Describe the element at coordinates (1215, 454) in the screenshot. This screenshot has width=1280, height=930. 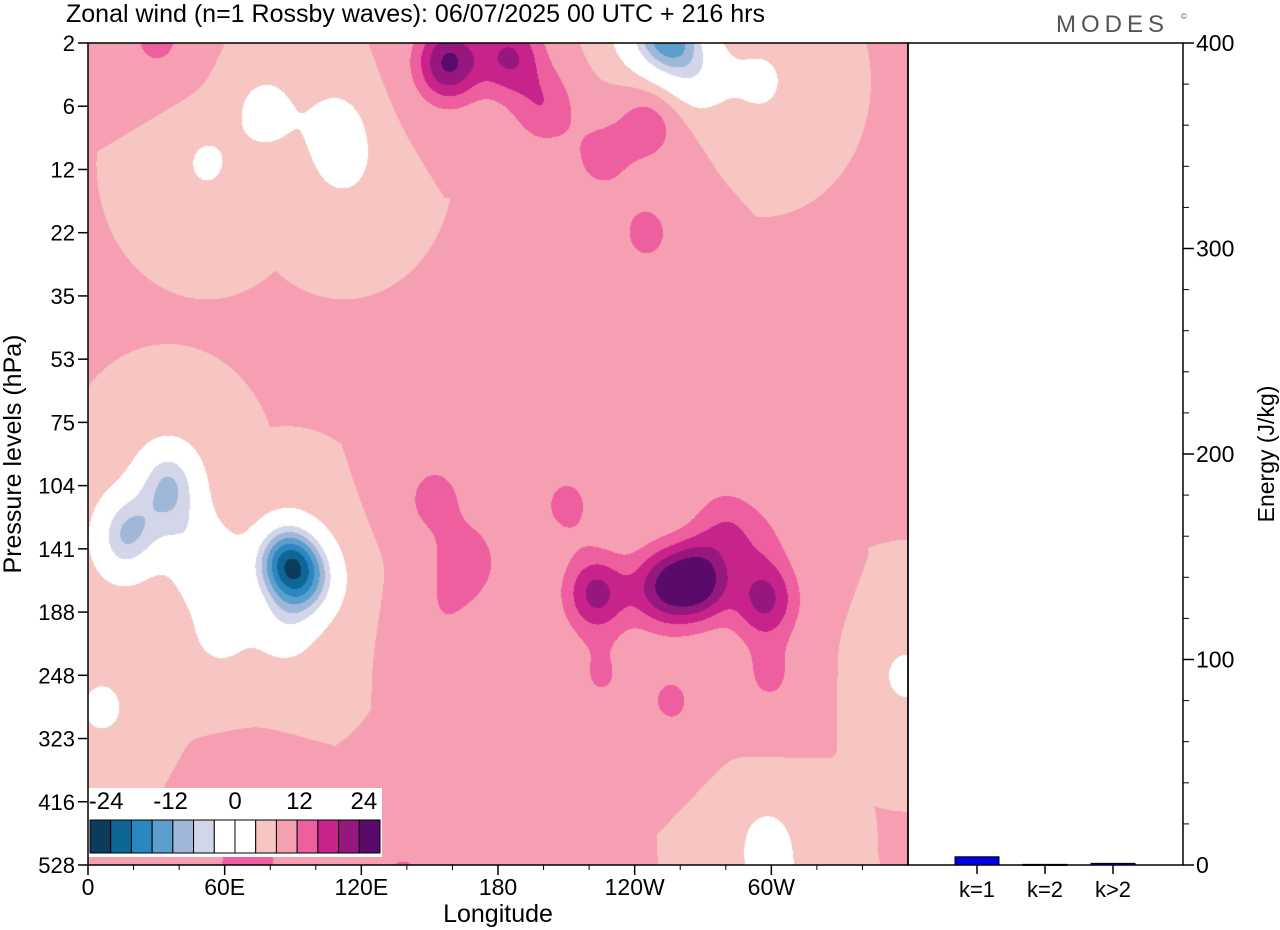
I see `energy-y-tick-label: 200` at that location.